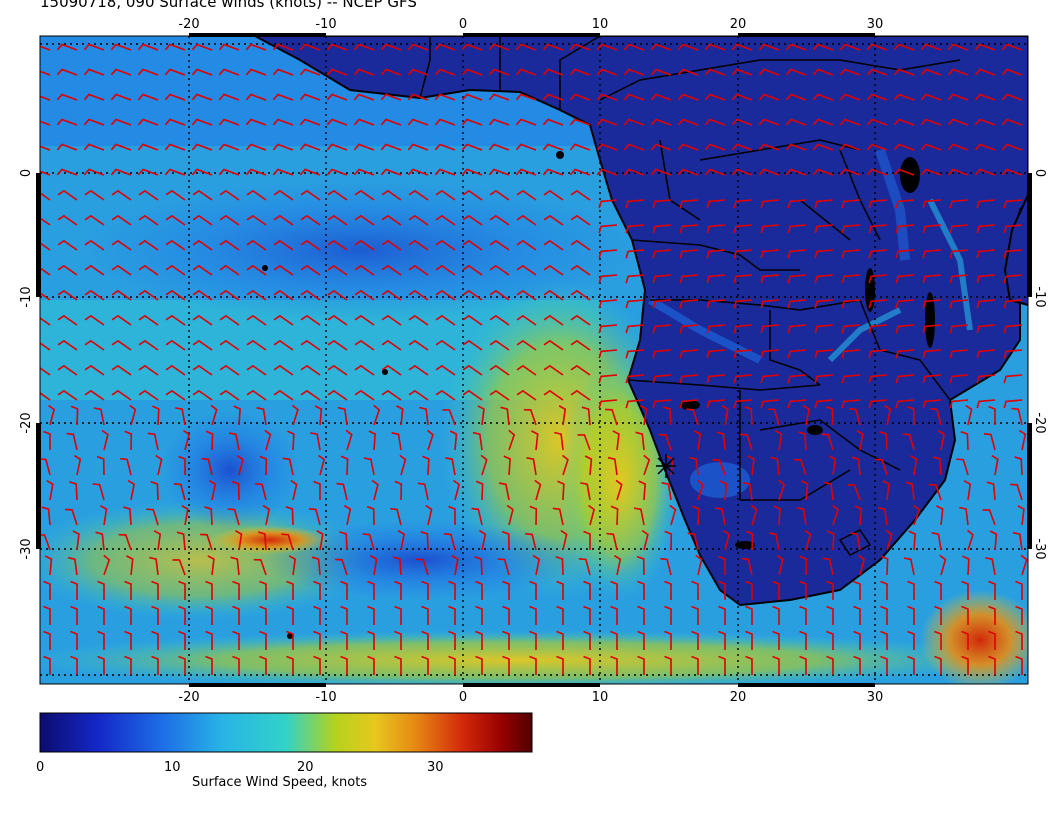 The image size is (1056, 816). What do you see at coordinates (600, 697) in the screenshot?
I see `bottom-lon-tick: 10` at bounding box center [600, 697].